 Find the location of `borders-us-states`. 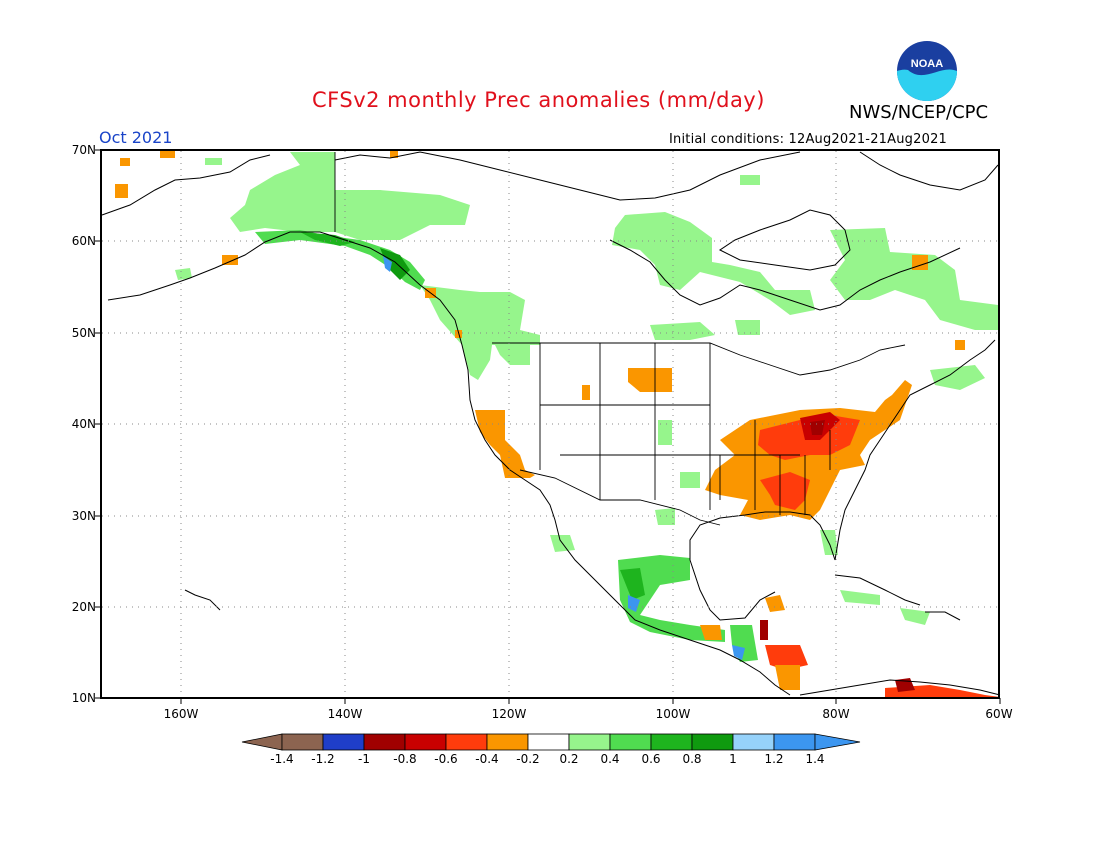

borders-us-states is located at coordinates (685, 429).